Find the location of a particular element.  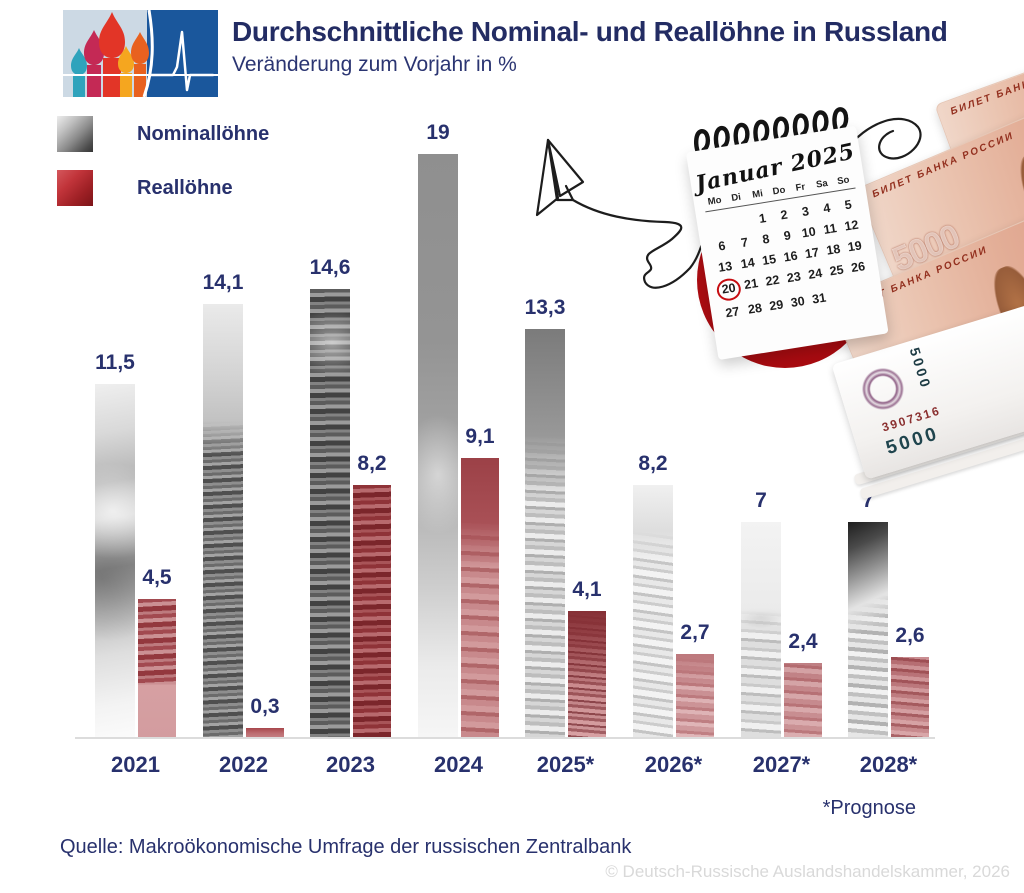

calendar-day: 29 is located at coordinates (776, 305).